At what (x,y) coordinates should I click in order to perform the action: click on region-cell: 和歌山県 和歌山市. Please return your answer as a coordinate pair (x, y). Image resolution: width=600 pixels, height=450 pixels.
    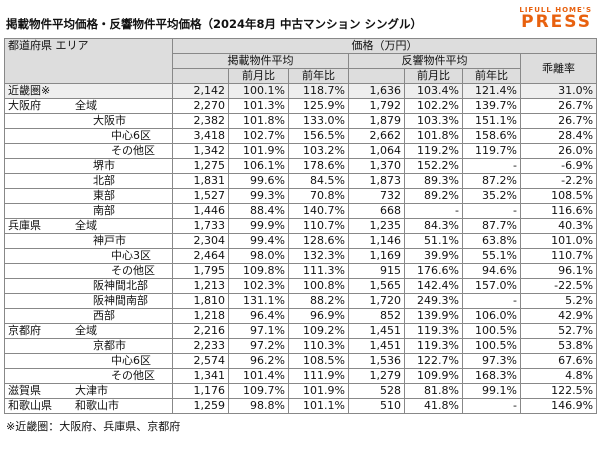
    Looking at the image, I should click on (88, 406).